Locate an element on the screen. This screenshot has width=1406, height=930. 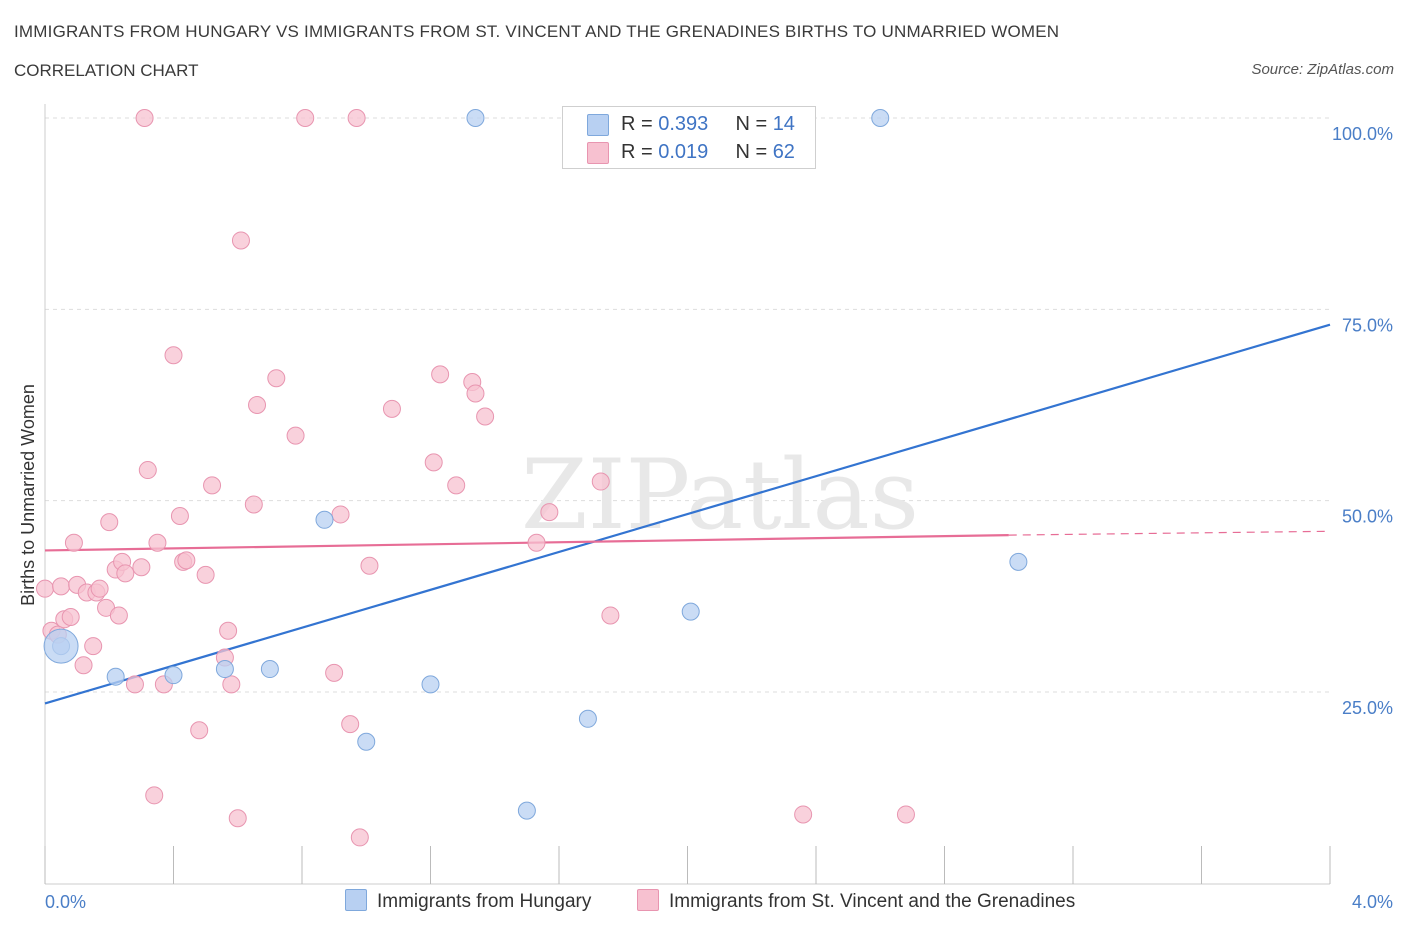
bottom-legend-swatch-hungary is located at coordinates (356, 900).